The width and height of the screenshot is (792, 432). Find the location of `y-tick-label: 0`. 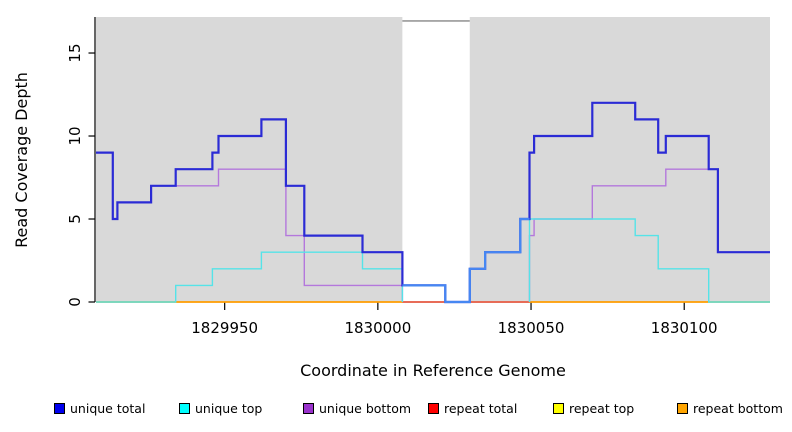

y-tick-label: 0 is located at coordinates (75, 302).